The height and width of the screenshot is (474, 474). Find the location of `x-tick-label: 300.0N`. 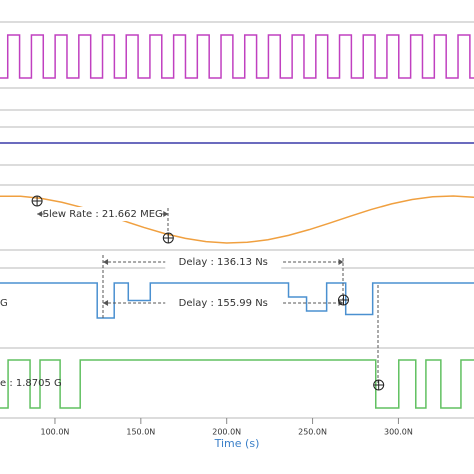

x-tick-label: 300.0N is located at coordinates (398, 432).